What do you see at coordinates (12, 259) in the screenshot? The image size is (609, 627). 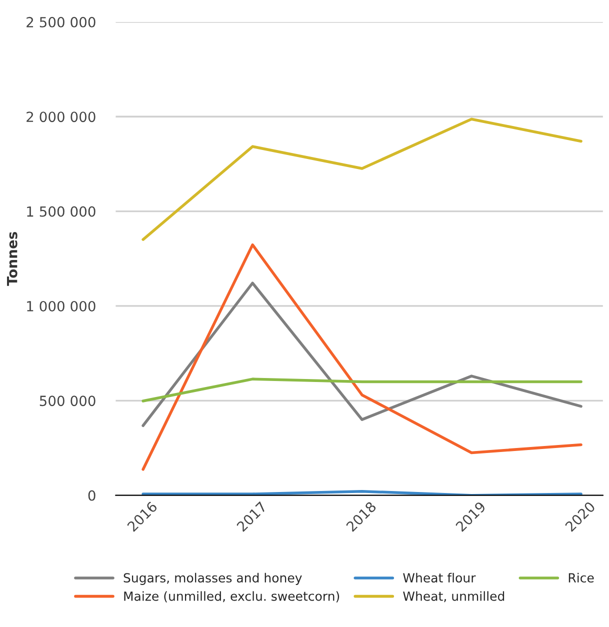 I see `y-axis-title: Tonnes` at bounding box center [12, 259].